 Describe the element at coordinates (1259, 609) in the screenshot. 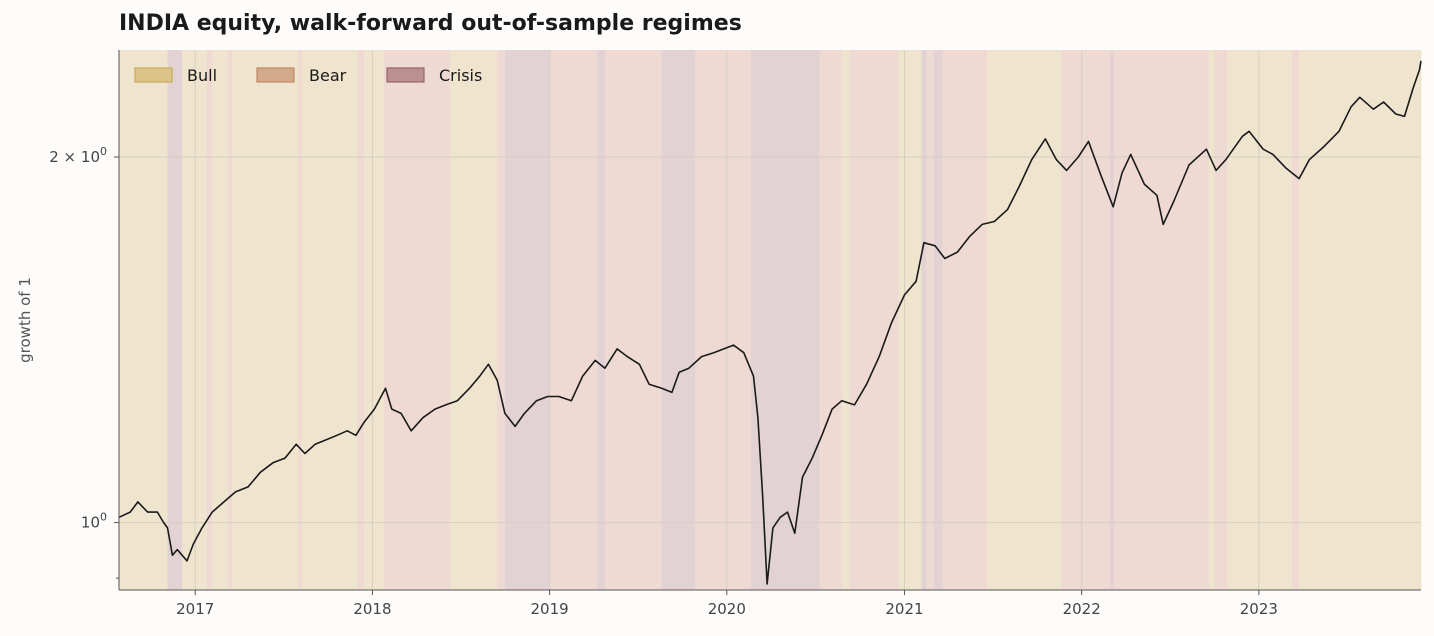

I see `x-tick-label: 2023` at that location.